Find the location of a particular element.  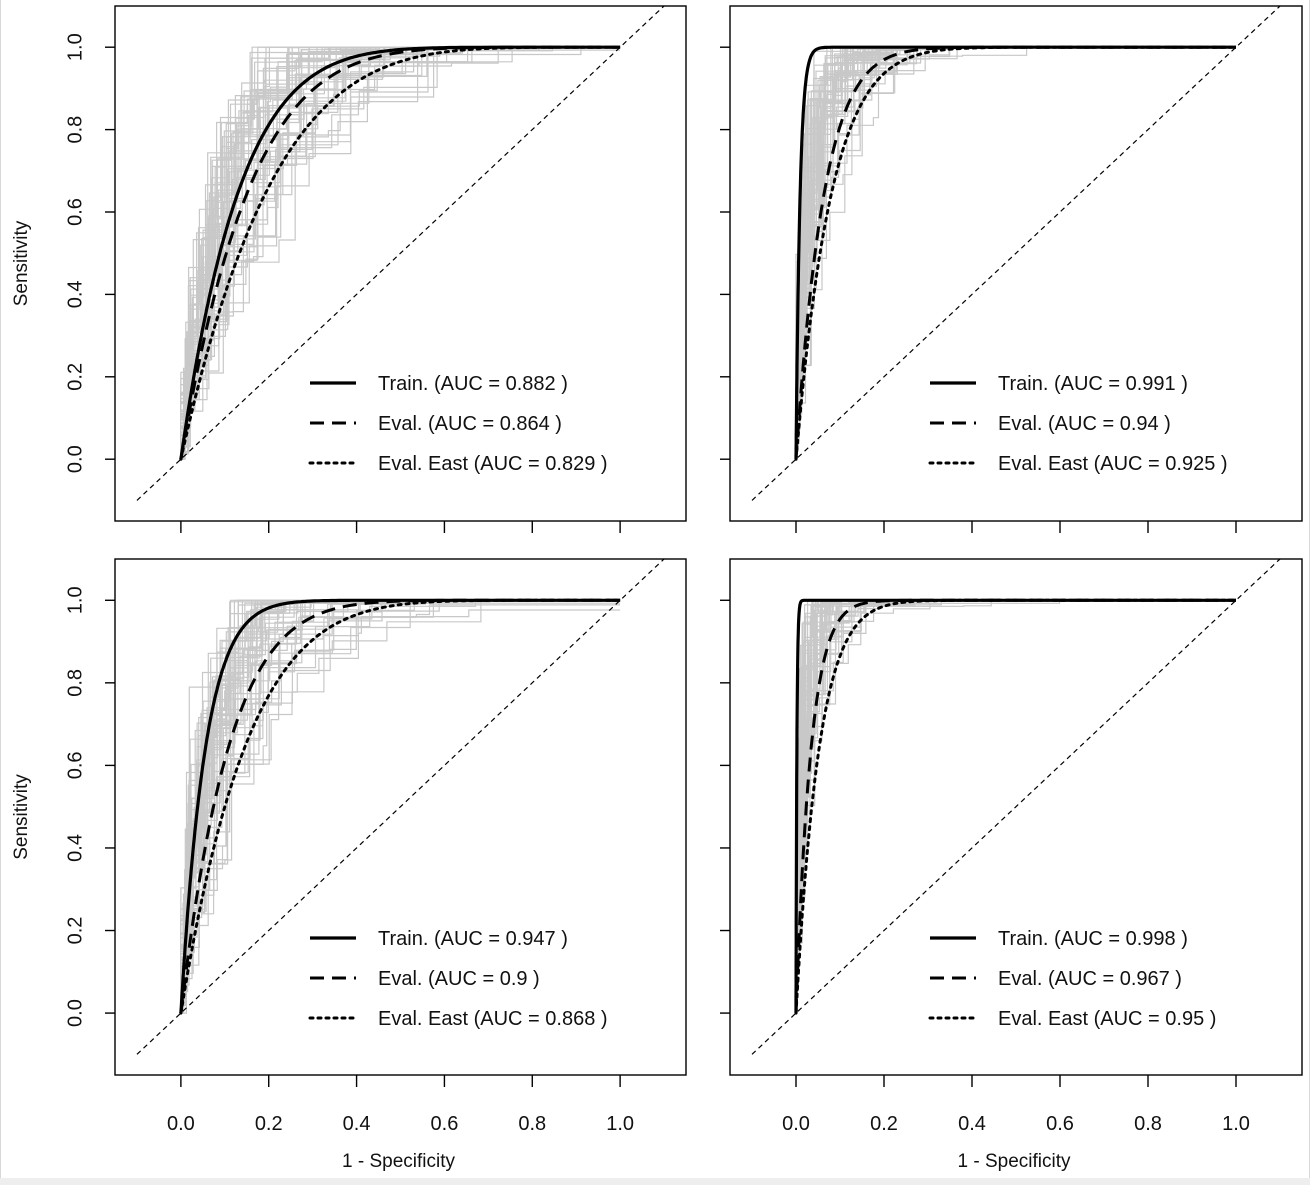

legend-label: Eval. (AUC = 0.864 ) is located at coordinates (470, 424).